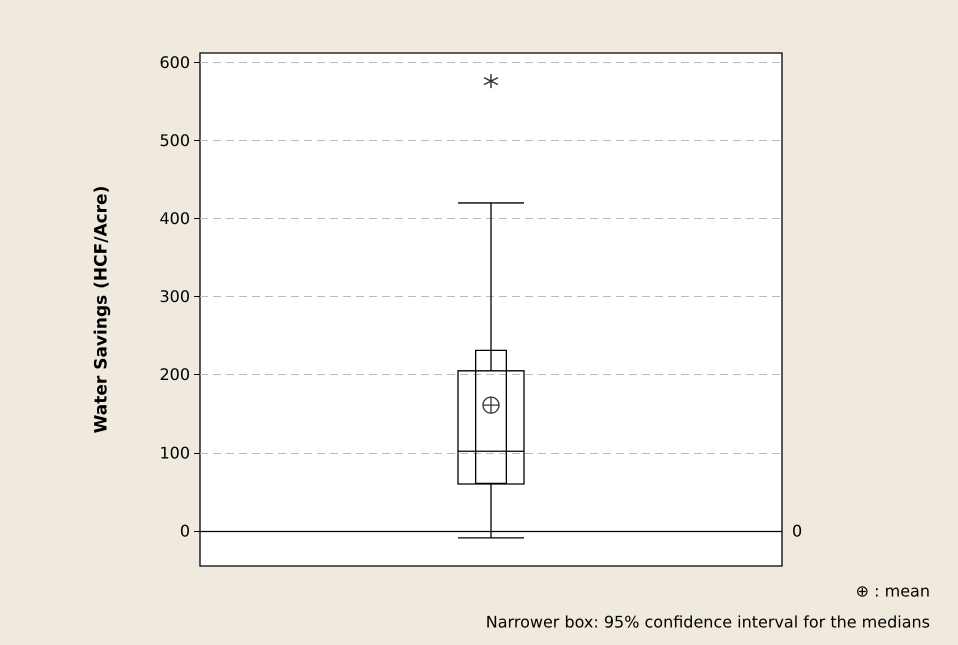 This screenshot has width=958, height=645. Describe the element at coordinates (797, 530) in the screenshot. I see `ref-line-label: 0` at that location.